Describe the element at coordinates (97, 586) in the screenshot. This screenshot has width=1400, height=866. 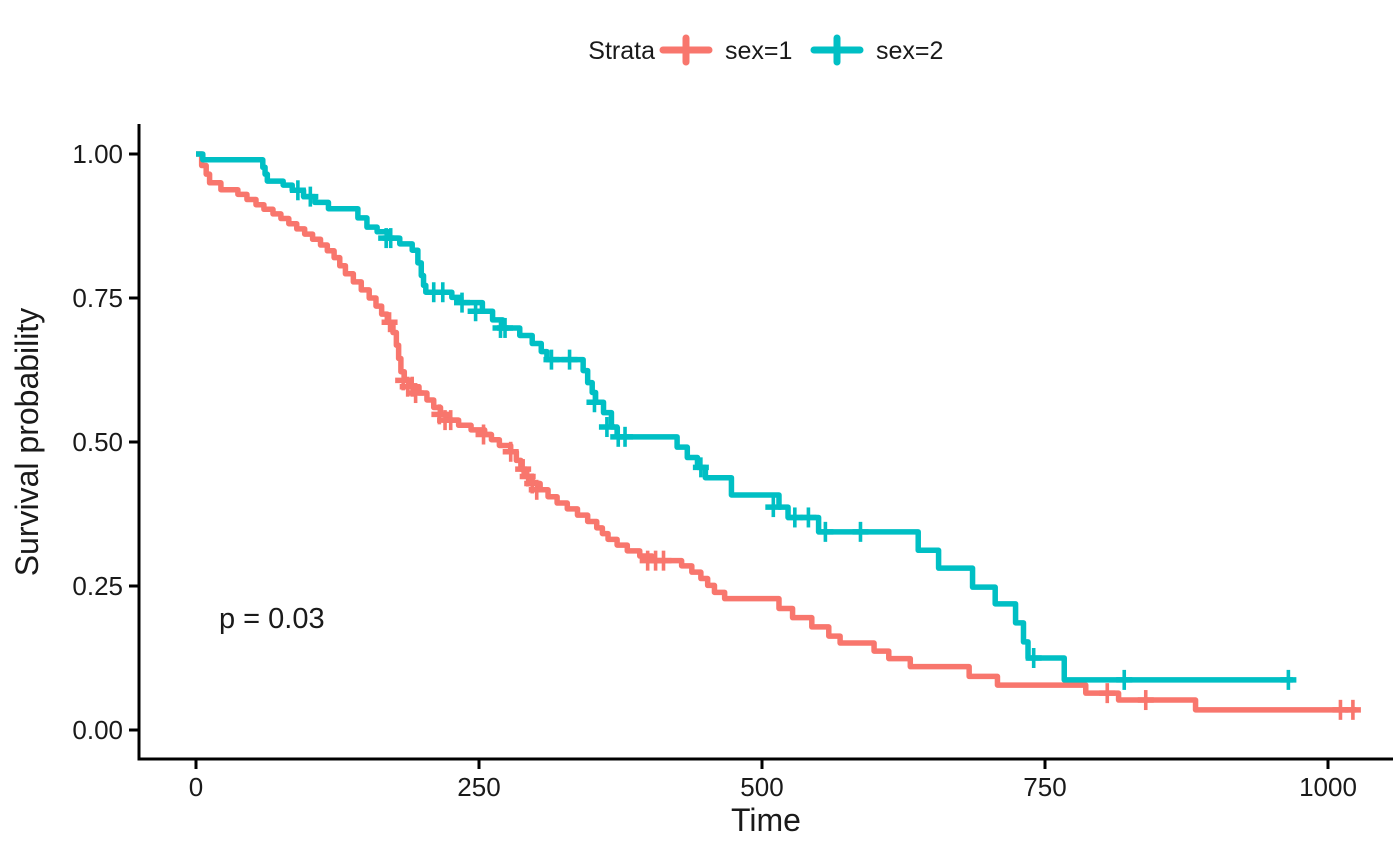
I see `y-tick-label-1: 0.25` at that location.